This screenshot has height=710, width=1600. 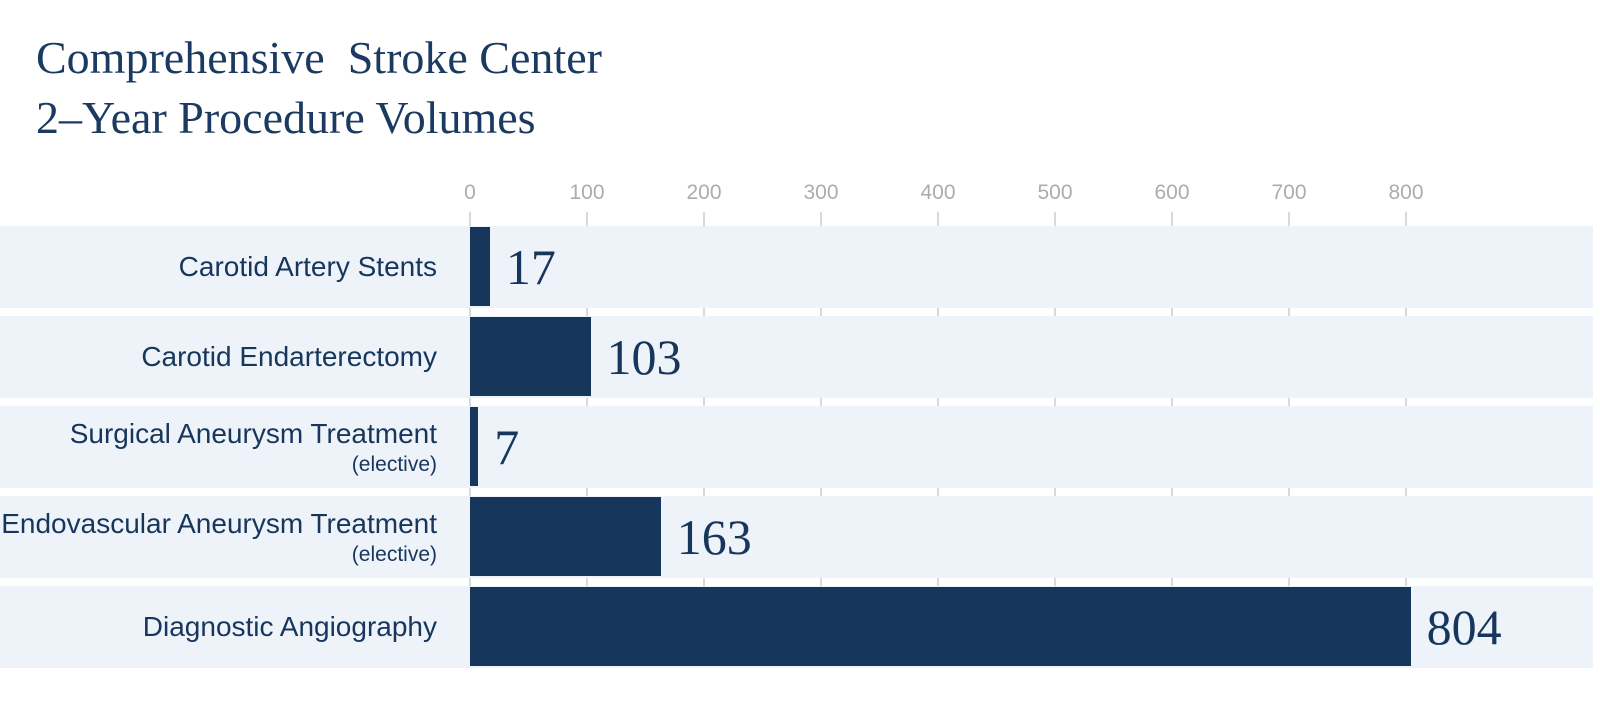 I want to click on x-axis-tick-label: 300, so click(x=821, y=192).